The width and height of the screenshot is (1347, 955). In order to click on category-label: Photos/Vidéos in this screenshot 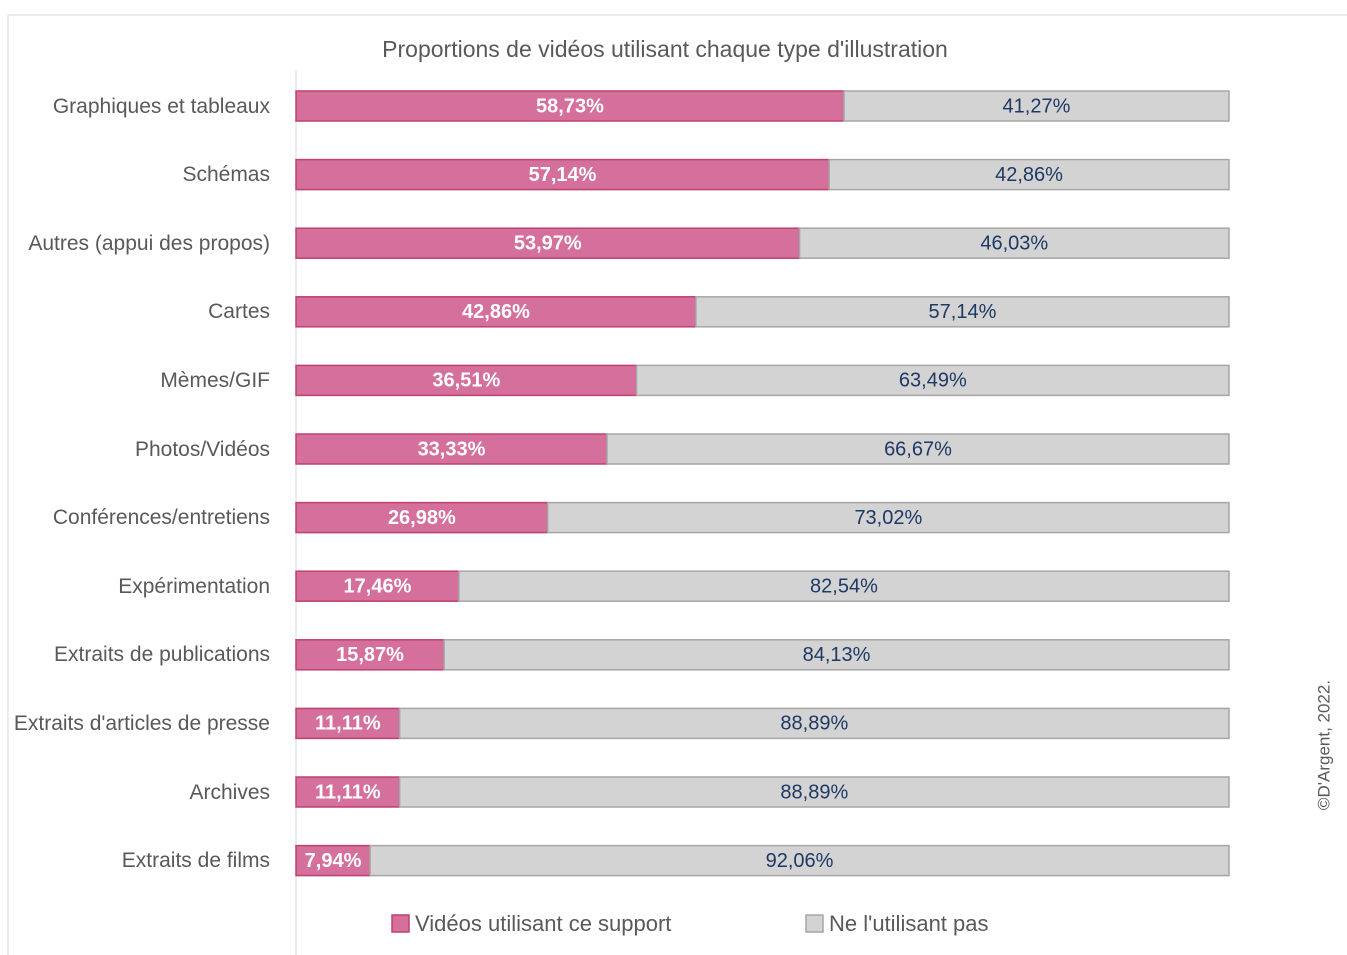, I will do `click(202, 449)`.